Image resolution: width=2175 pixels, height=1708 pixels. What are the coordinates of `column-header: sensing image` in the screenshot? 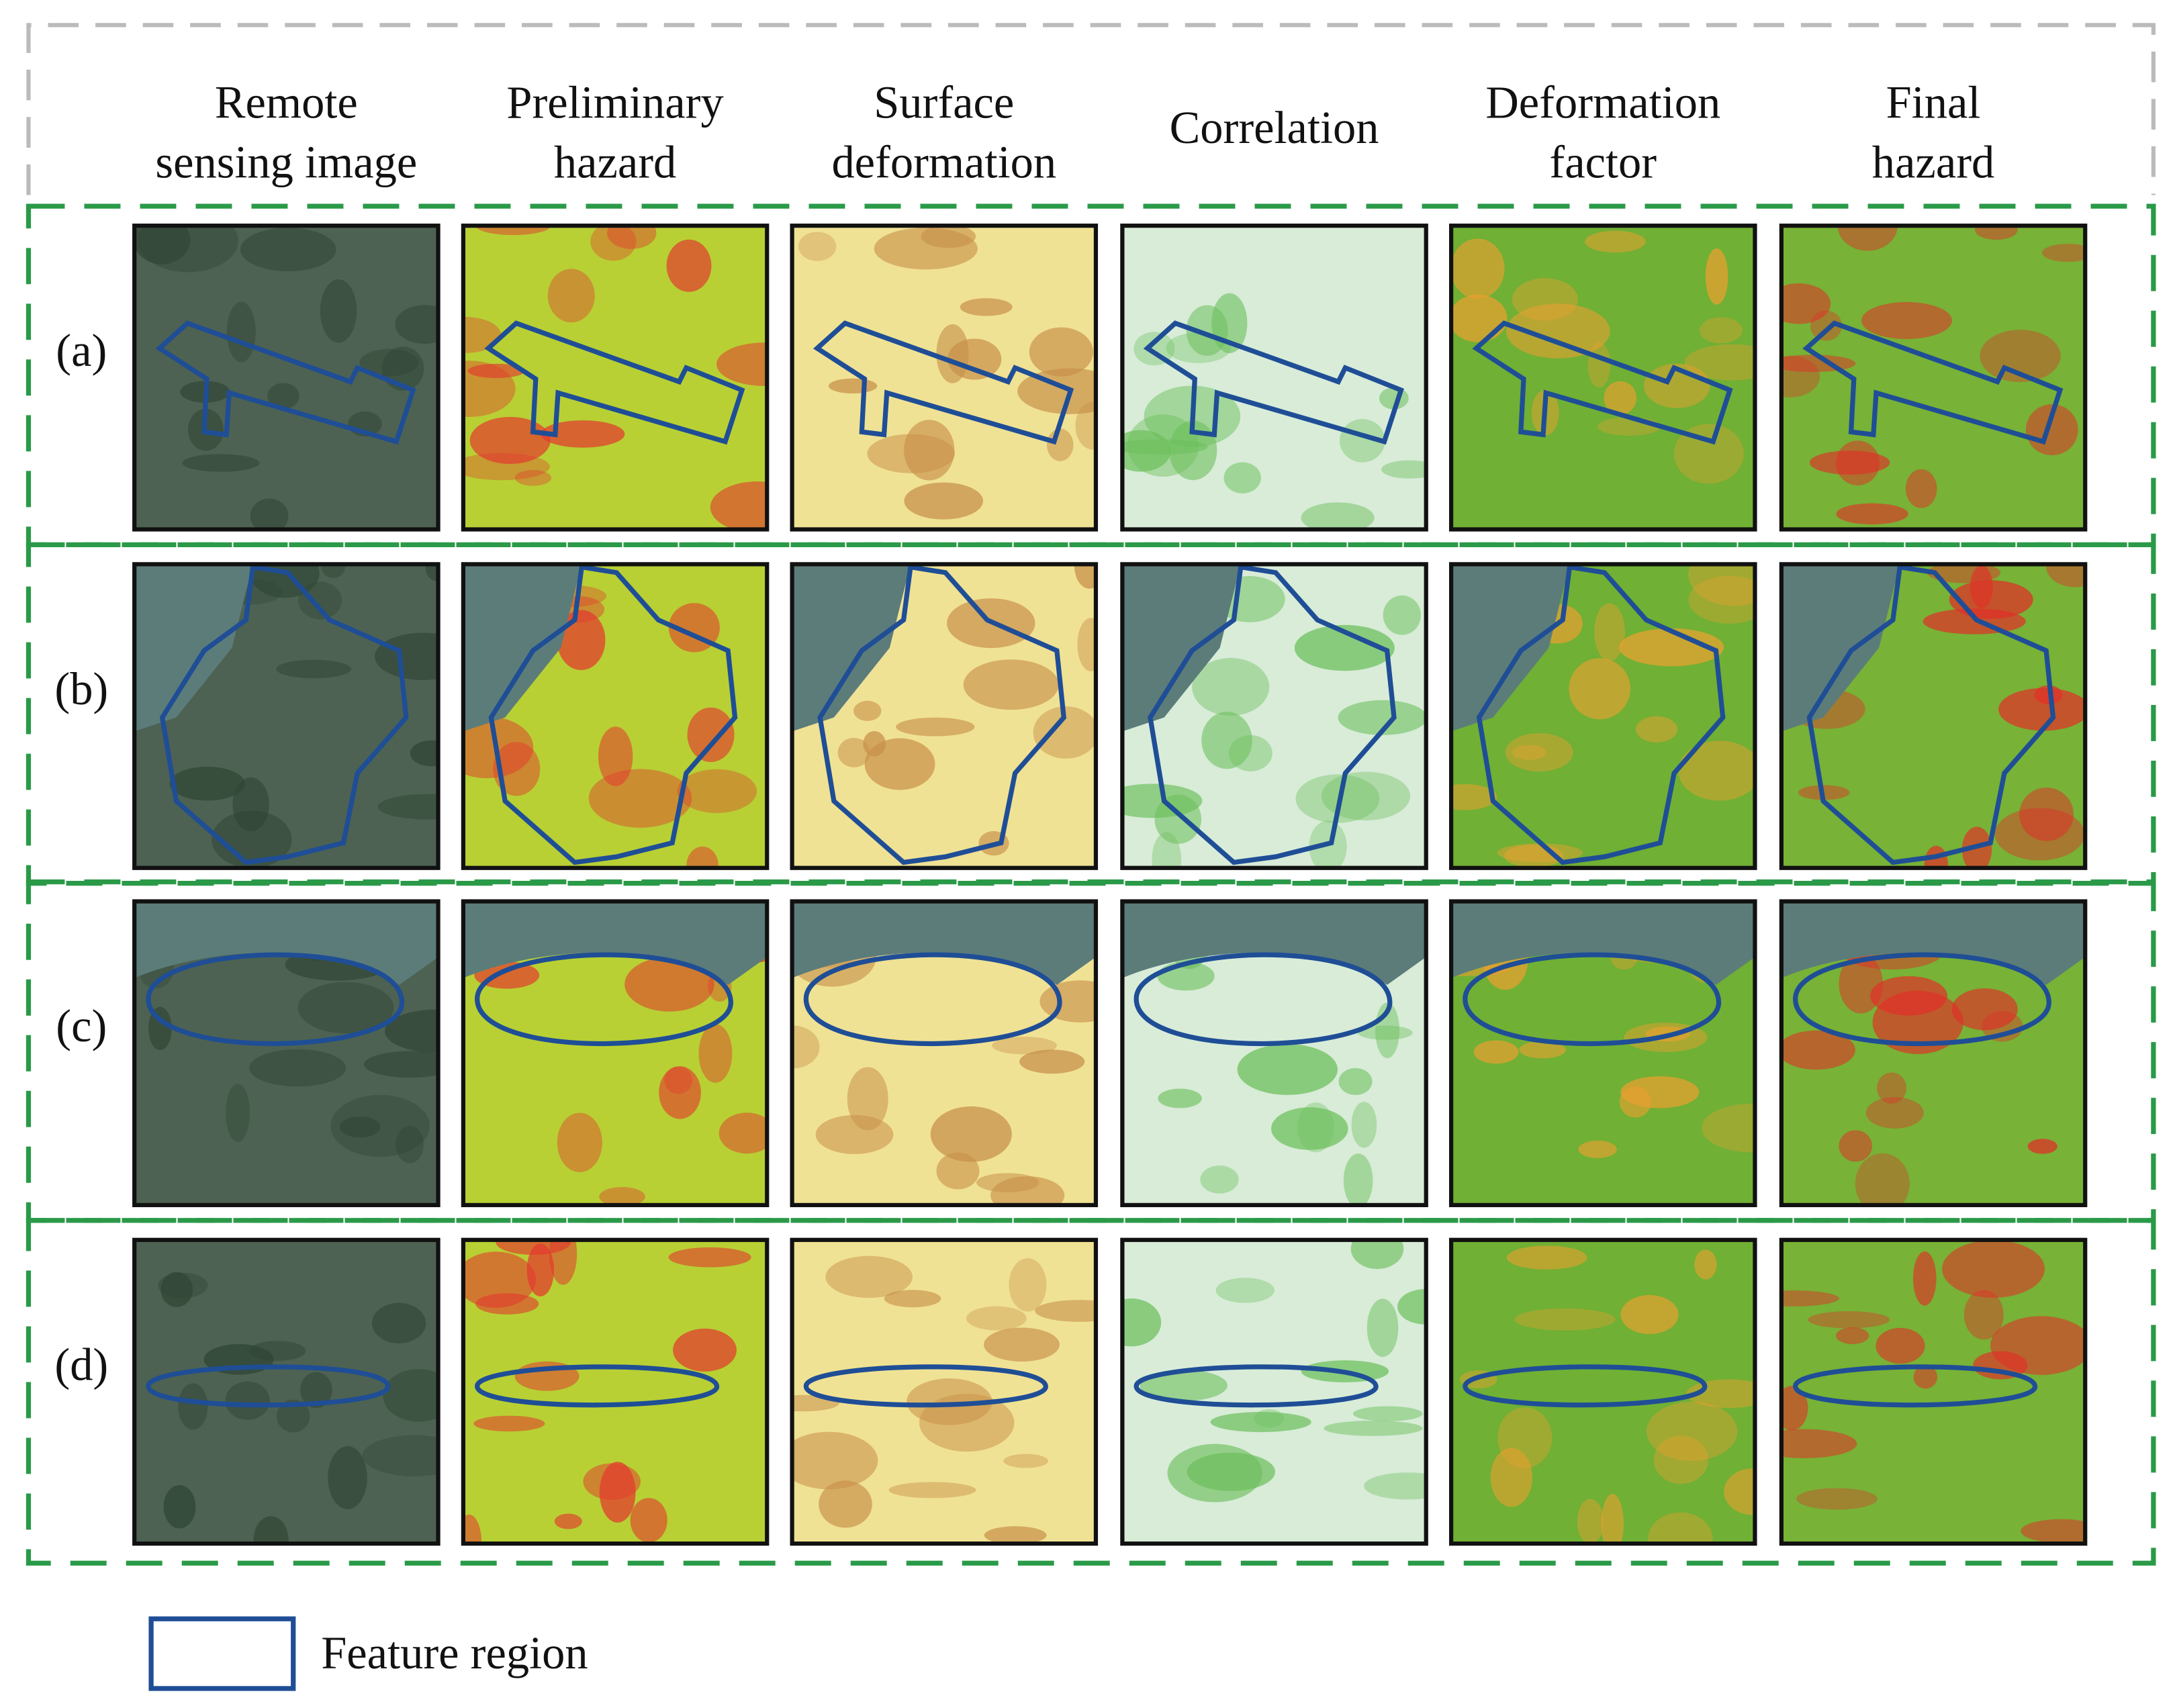 It's located at (286, 162).